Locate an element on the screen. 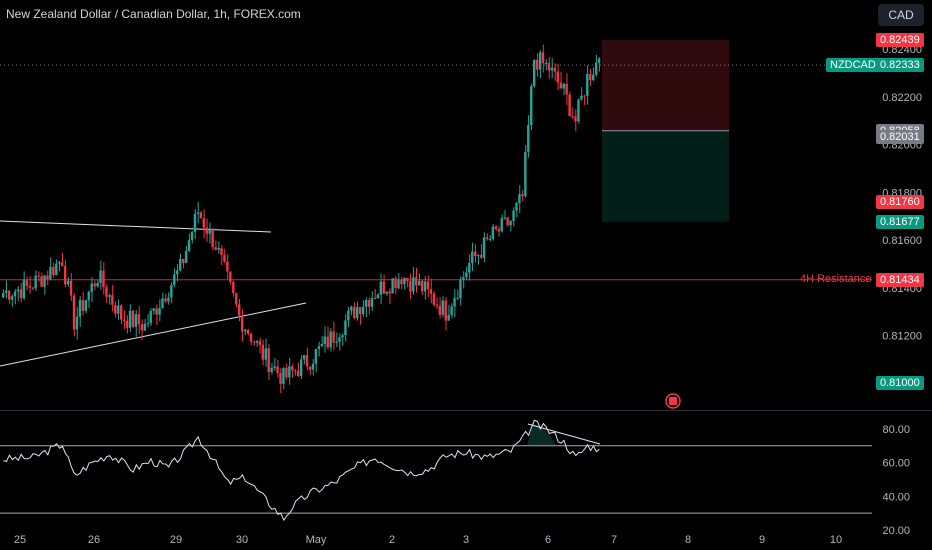  time-axis-label: 26 is located at coordinates (94, 540).